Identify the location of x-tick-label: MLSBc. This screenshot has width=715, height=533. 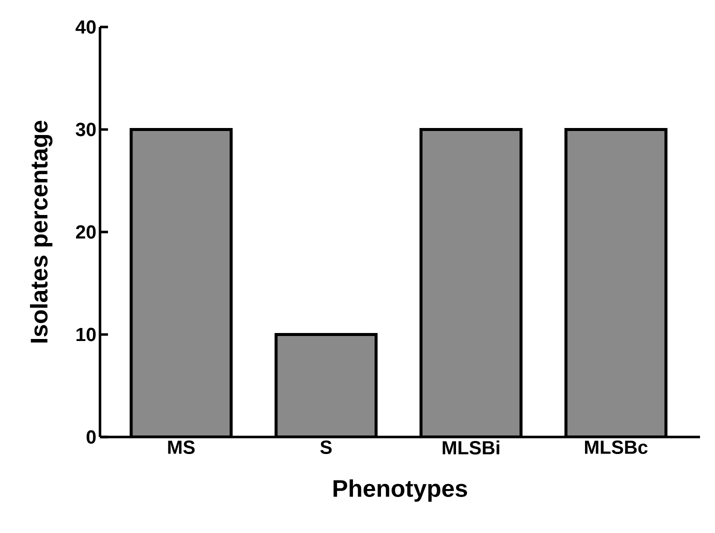
(616, 447).